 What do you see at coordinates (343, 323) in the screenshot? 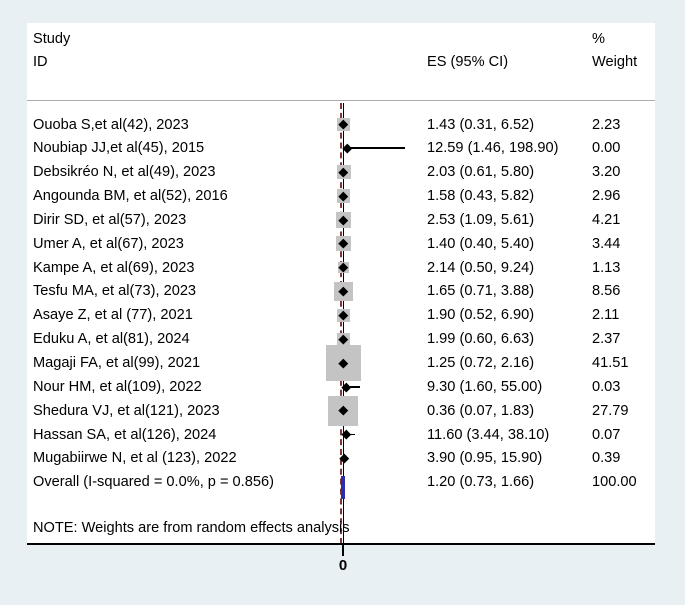
I see `null-reference-line` at bounding box center [343, 323].